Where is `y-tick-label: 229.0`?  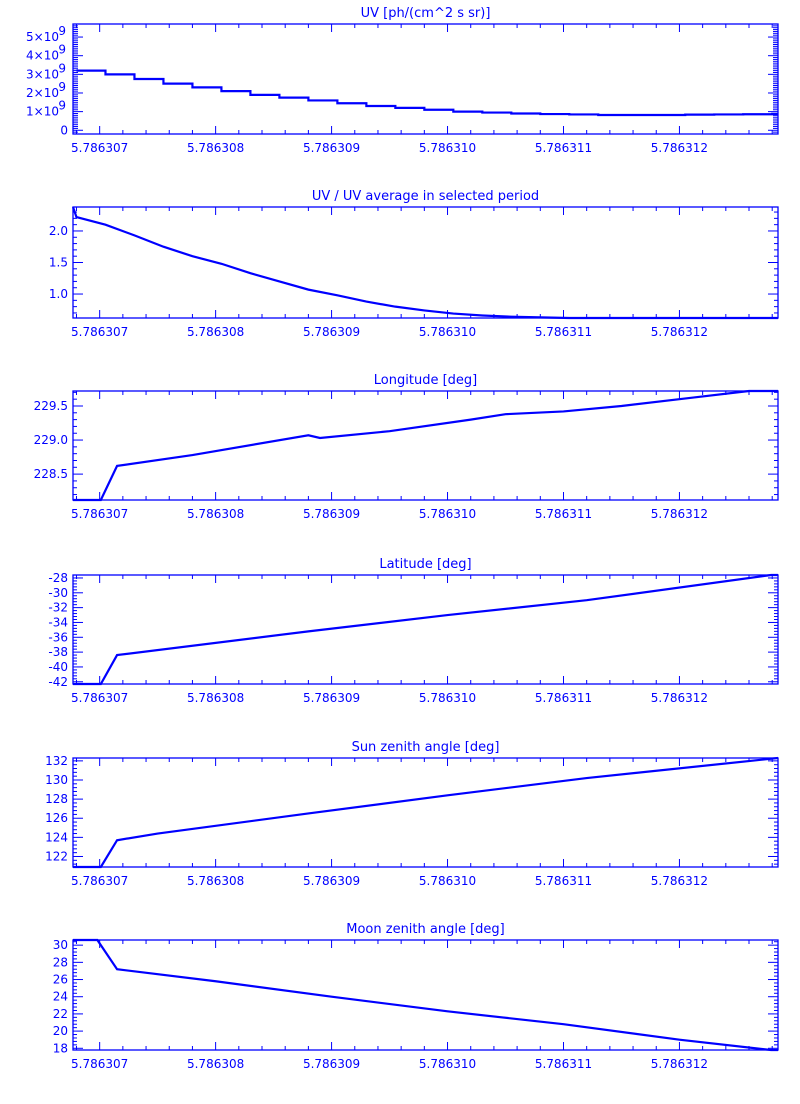 y-tick-label: 229.0 is located at coordinates (51, 440).